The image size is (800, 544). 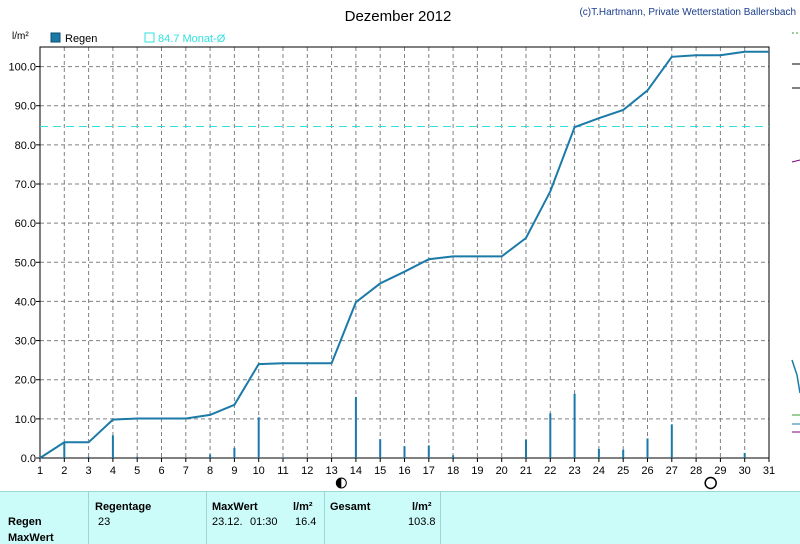 I want to click on regentage-value: 23, so click(x=104, y=522).